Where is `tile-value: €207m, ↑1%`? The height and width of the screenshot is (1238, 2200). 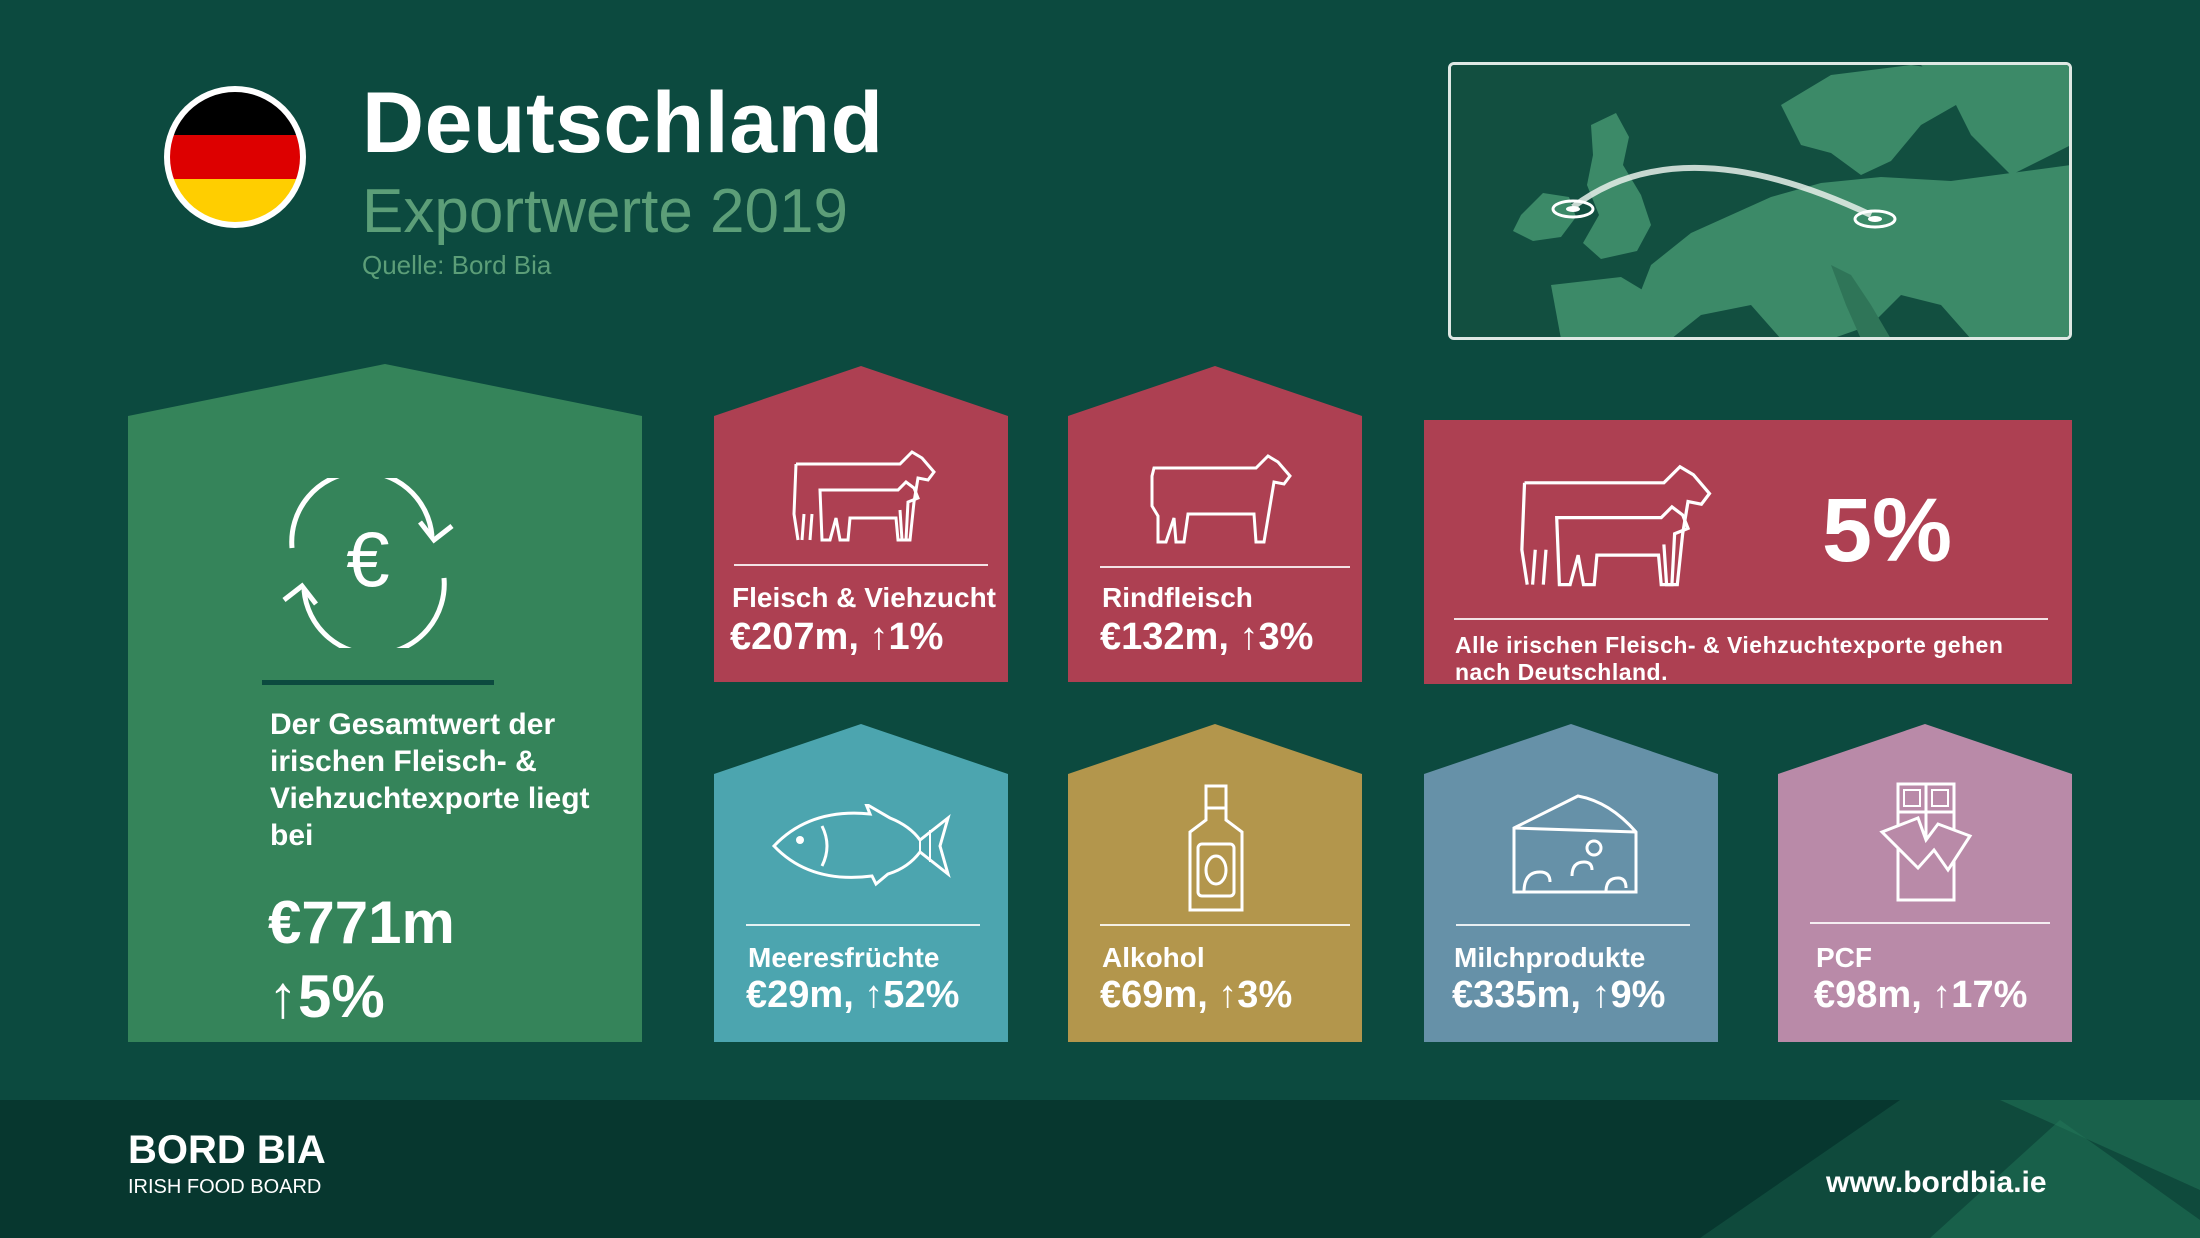
tile-value: €207m, ↑1% is located at coordinates (837, 637).